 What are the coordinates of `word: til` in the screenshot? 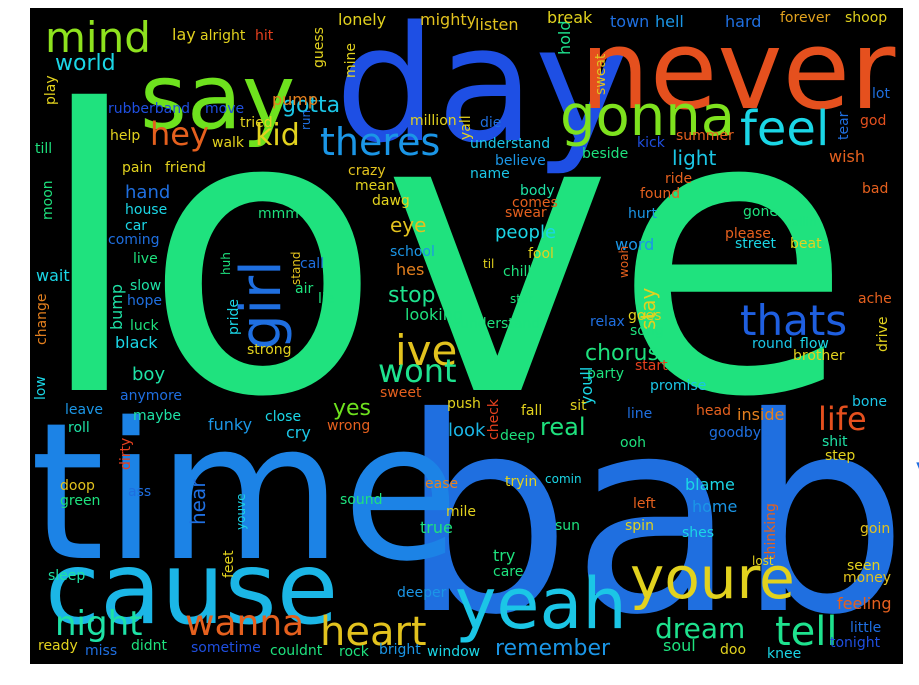 It's located at (488, 264).